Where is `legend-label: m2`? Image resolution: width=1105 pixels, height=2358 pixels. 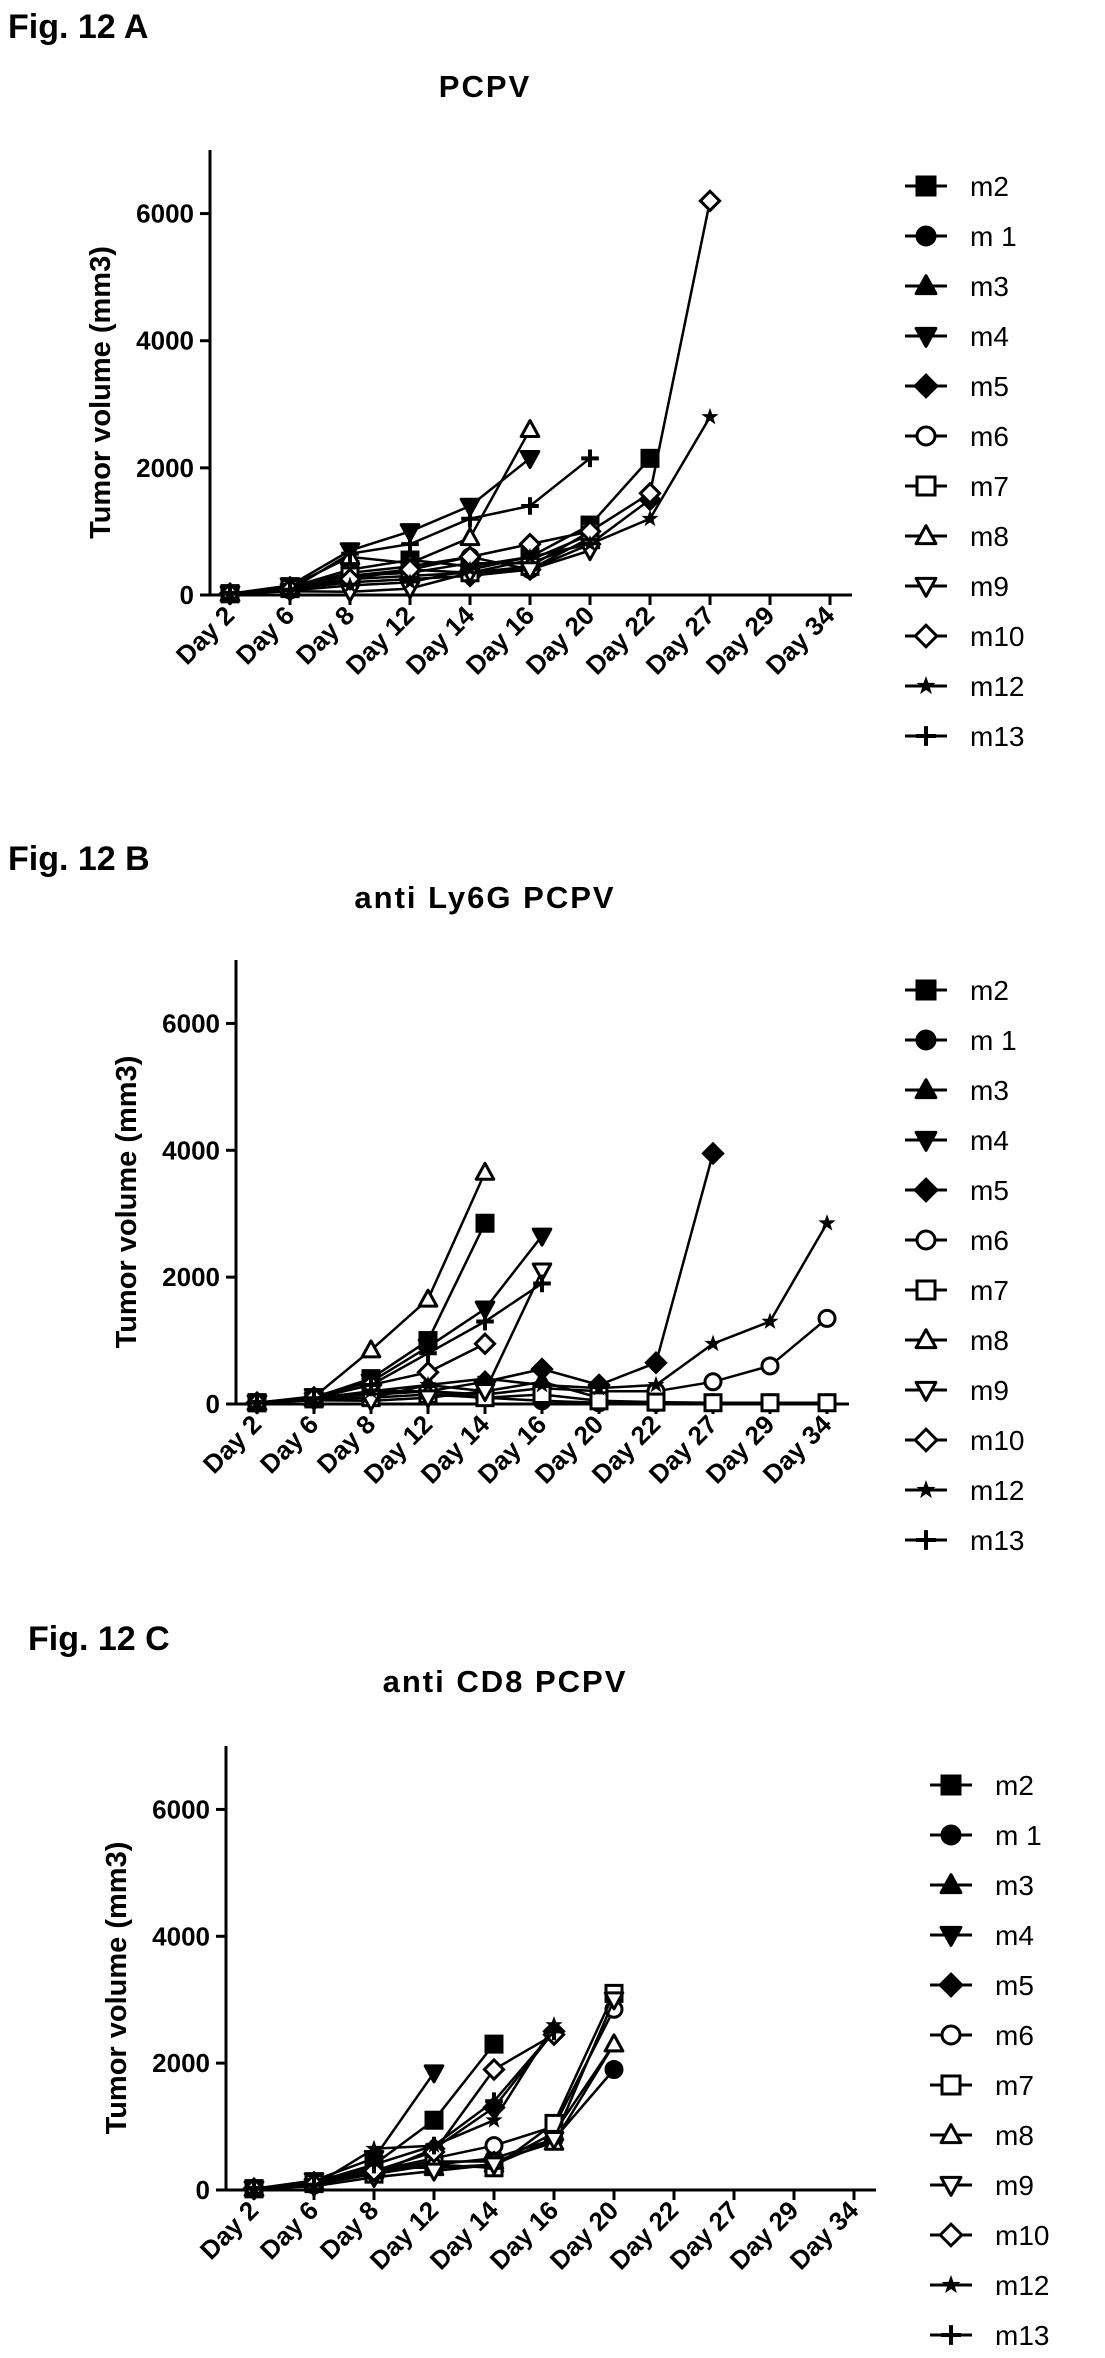
legend-label: m2 is located at coordinates (989, 186).